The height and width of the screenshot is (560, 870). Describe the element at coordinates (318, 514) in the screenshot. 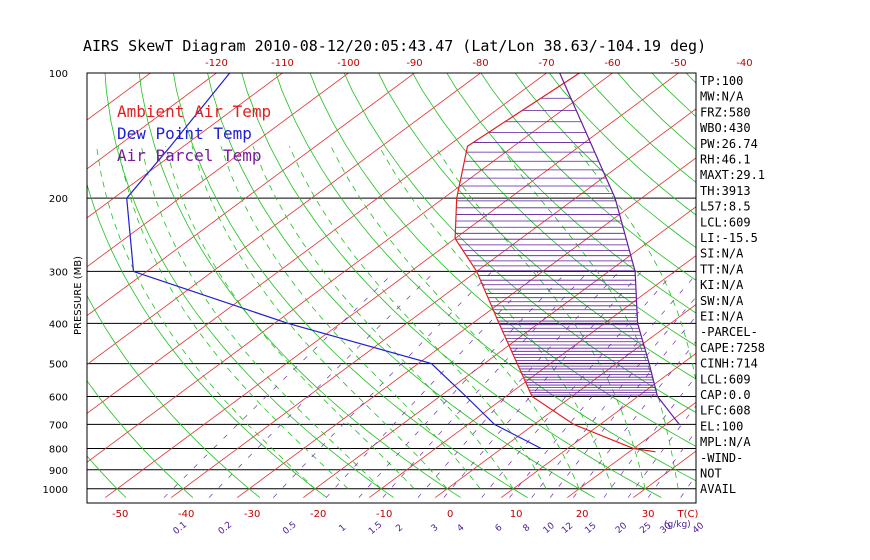

I see `bottom-temp-tick-label: -20` at that location.